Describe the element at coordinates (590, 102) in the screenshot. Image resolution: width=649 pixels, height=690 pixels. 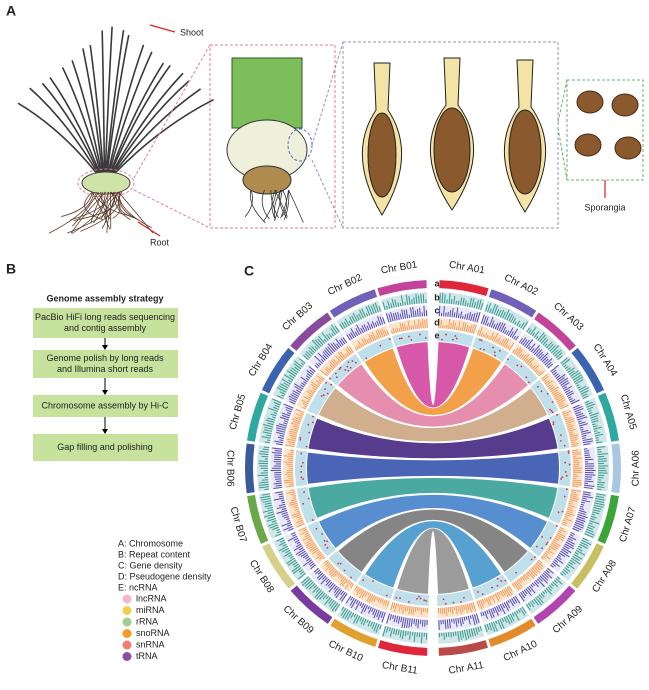
I see `sporangium` at that location.